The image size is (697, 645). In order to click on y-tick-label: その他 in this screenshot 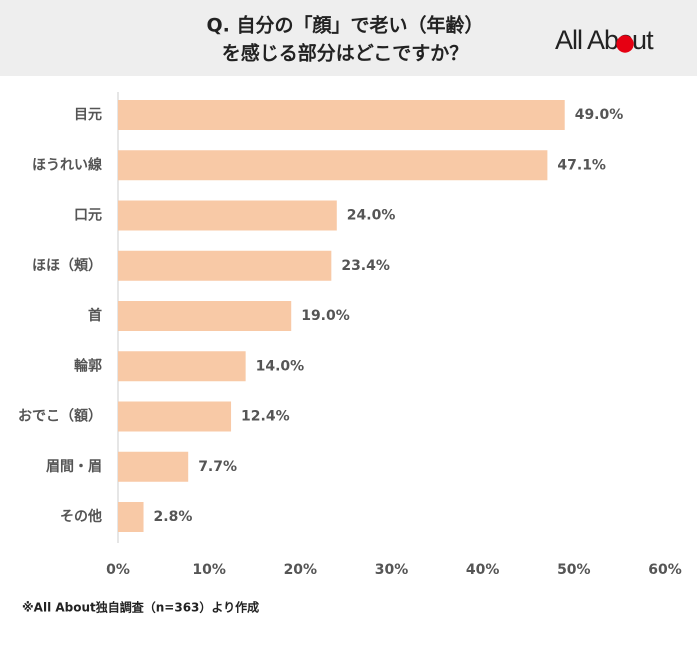, I will do `click(81, 516)`.